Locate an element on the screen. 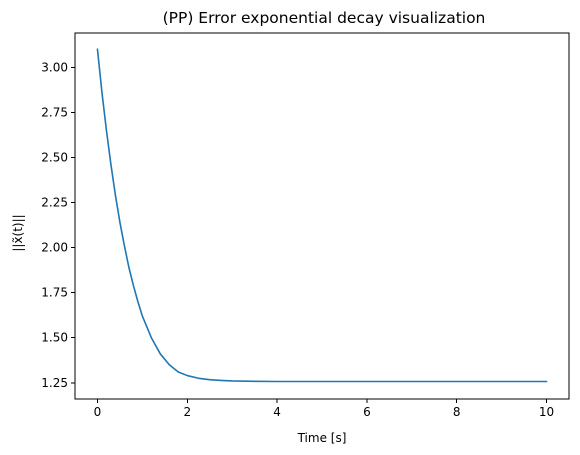  y-tick-label: 1.75 is located at coordinates (54, 293).